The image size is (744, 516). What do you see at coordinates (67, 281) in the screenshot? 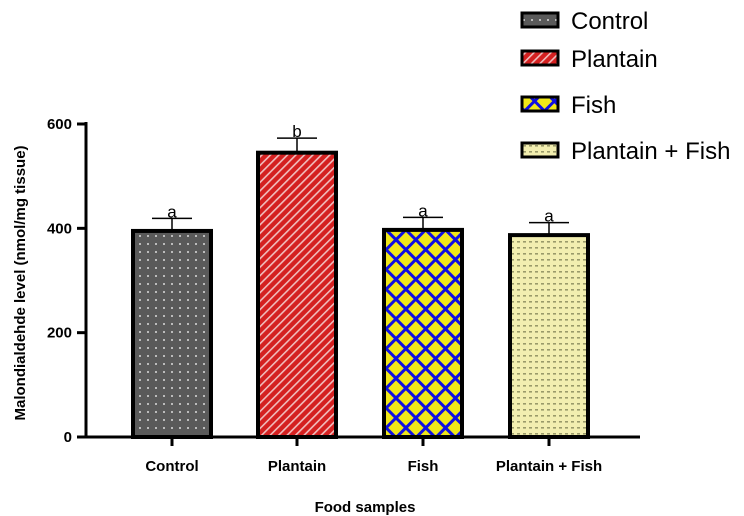
I see `y-axis: 0 200 400 600` at bounding box center [67, 281].